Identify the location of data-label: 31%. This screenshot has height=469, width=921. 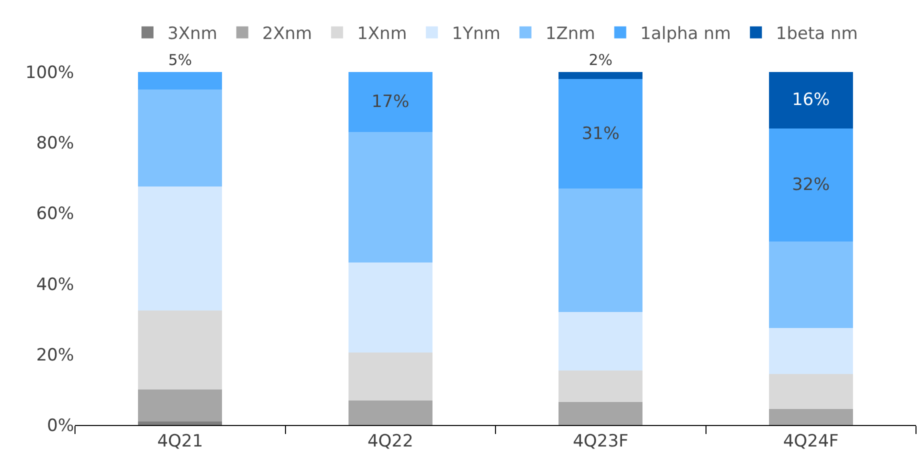
(601, 134).